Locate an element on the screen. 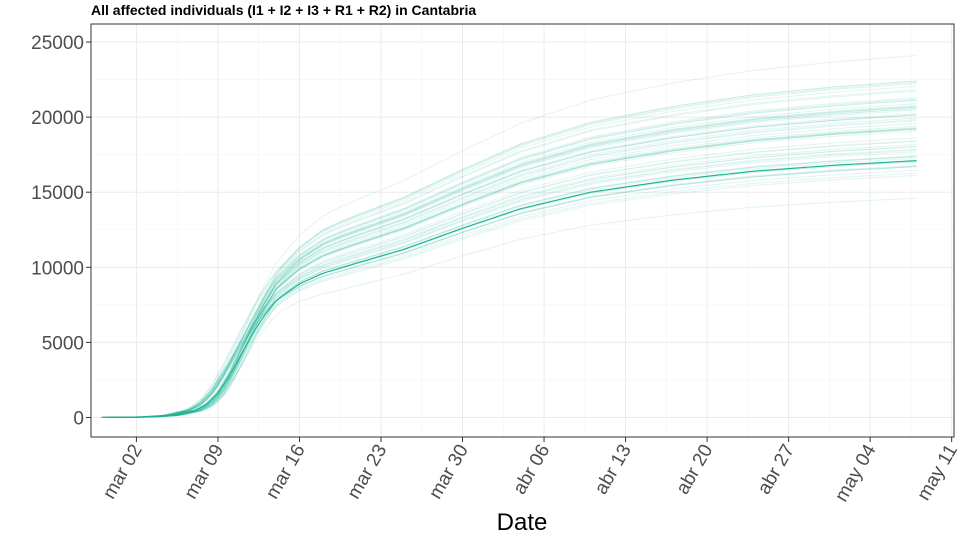 This screenshot has height=540, width=960. y-tick-label: 0 is located at coordinates (78, 418).